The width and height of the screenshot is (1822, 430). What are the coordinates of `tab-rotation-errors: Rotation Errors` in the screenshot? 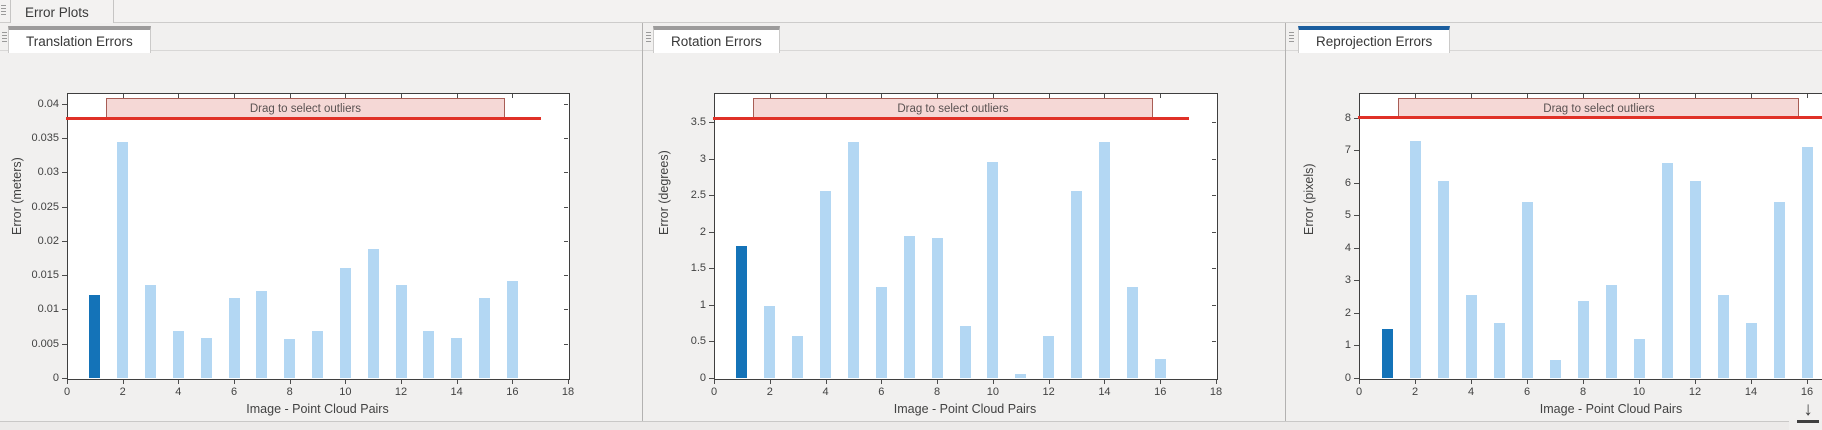 It's located at (716, 39).